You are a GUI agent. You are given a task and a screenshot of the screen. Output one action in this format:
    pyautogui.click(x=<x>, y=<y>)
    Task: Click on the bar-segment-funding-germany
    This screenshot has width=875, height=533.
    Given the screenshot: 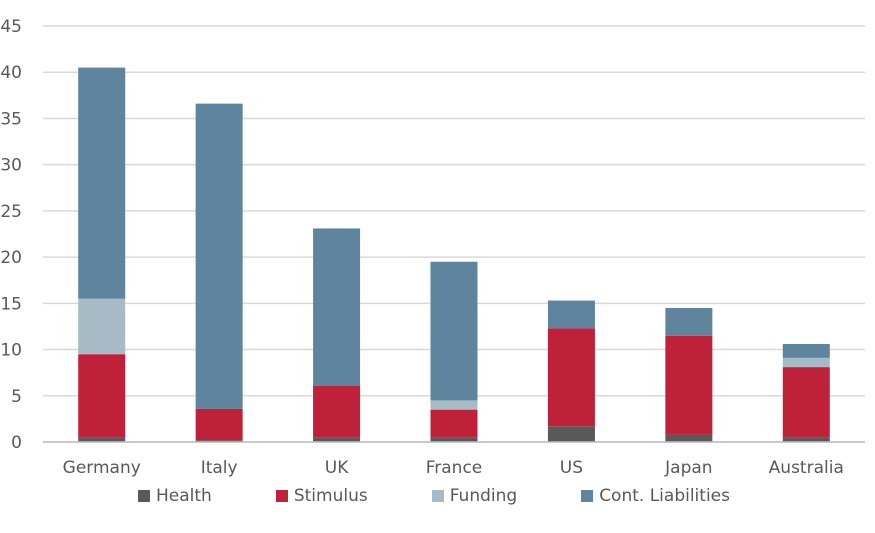 What is the action you would take?
    pyautogui.click(x=102, y=326)
    